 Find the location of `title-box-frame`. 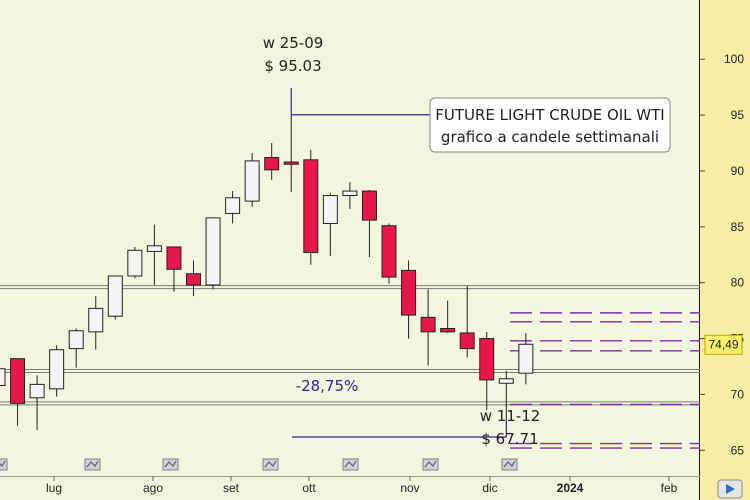

title-box-frame is located at coordinates (550, 125).